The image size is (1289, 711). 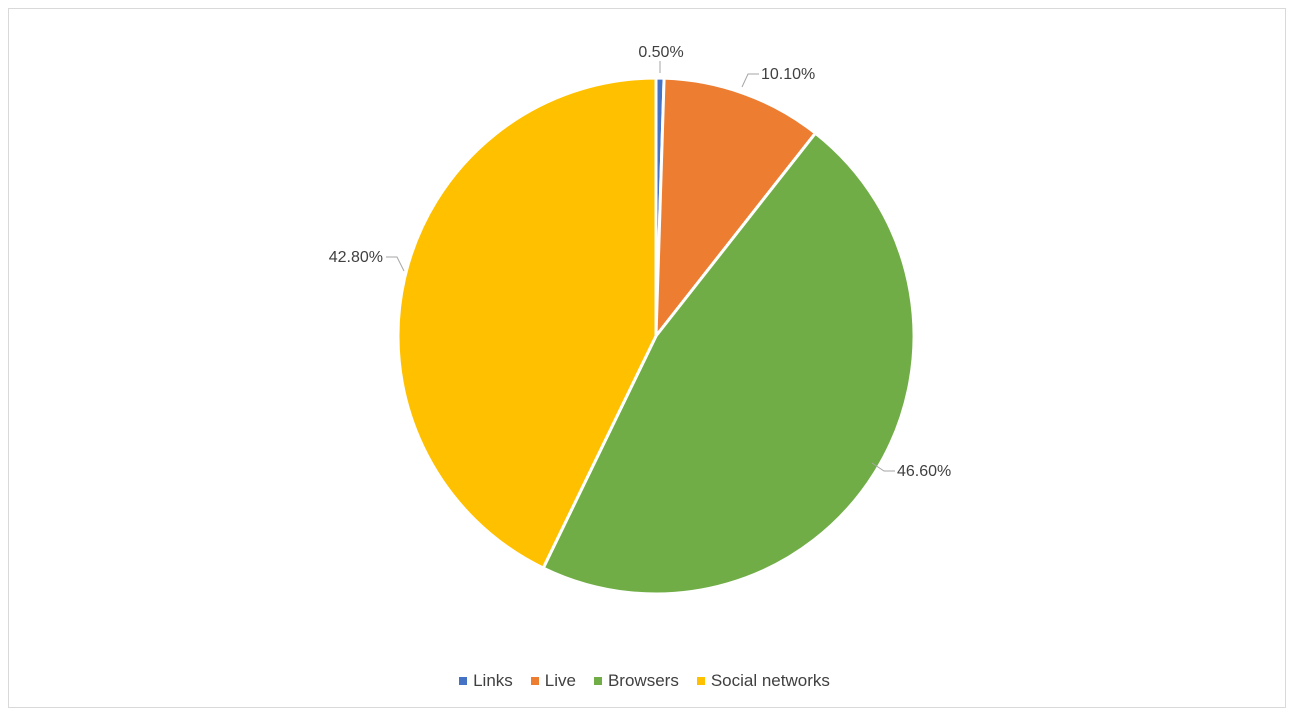 What do you see at coordinates (463, 681) in the screenshot?
I see `legend-swatch-links` at bounding box center [463, 681].